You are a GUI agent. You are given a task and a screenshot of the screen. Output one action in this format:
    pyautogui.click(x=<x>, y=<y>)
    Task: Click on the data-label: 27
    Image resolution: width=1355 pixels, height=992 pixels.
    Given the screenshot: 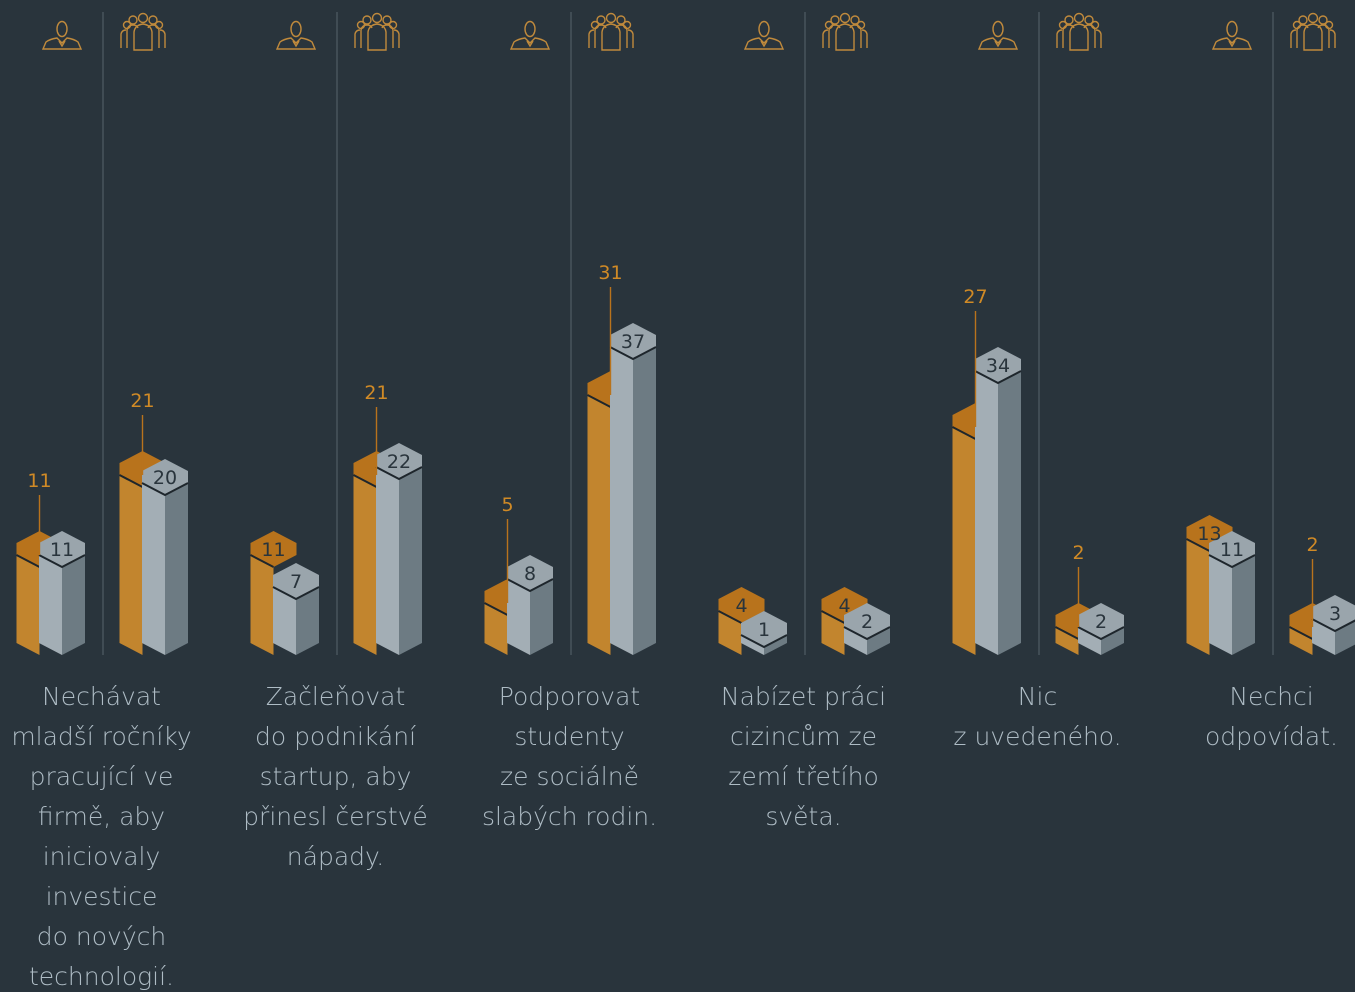 What is the action you would take?
    pyautogui.click(x=975, y=297)
    